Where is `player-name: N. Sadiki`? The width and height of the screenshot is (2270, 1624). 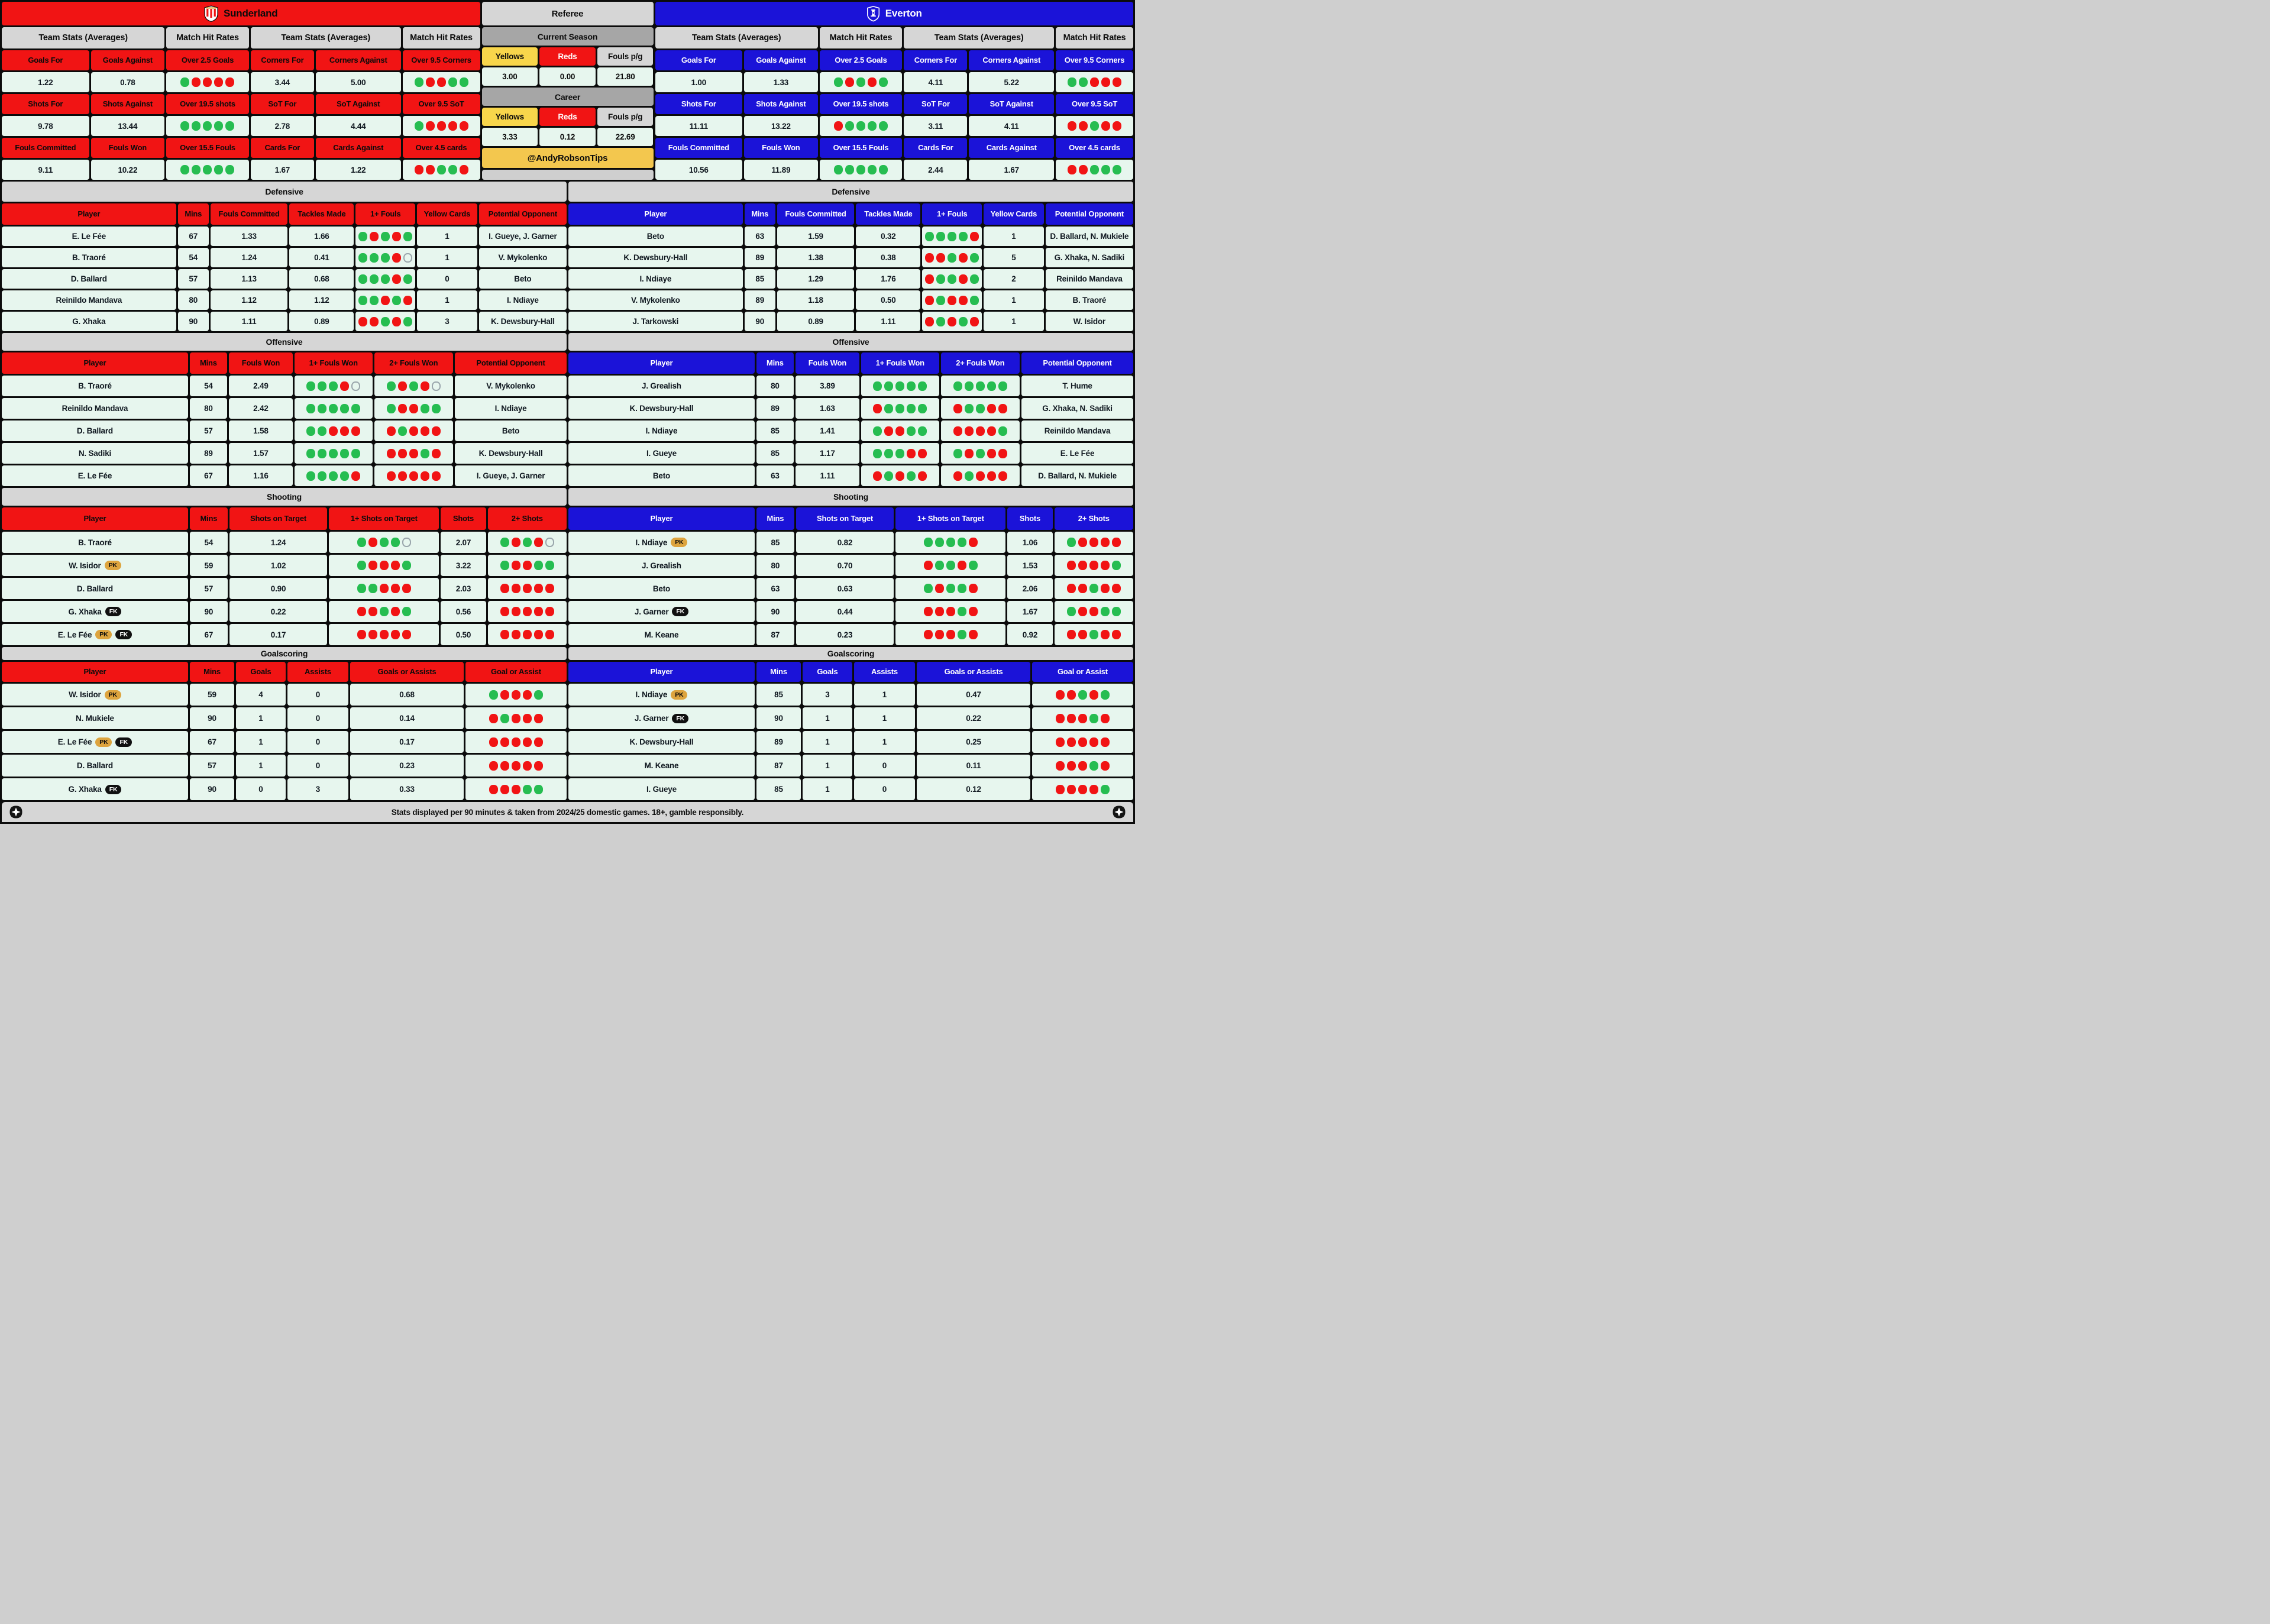
player-name: N. Sadiki is located at coordinates (95, 453).